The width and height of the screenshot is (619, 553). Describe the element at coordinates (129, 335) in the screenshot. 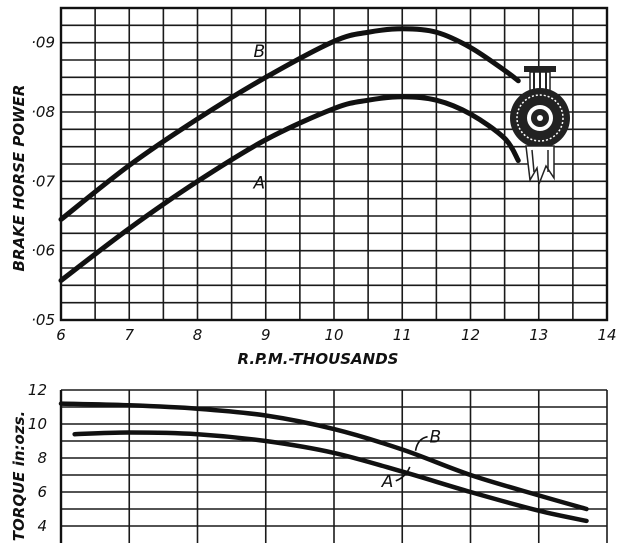

I see `bhp-x-tick-label: 7` at that location.